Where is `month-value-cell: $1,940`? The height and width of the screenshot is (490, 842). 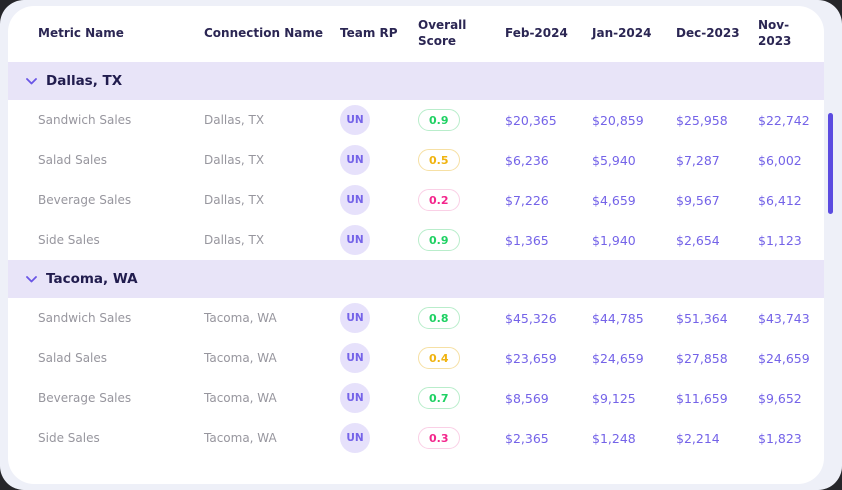
month-value-cell: $1,940 is located at coordinates (614, 240).